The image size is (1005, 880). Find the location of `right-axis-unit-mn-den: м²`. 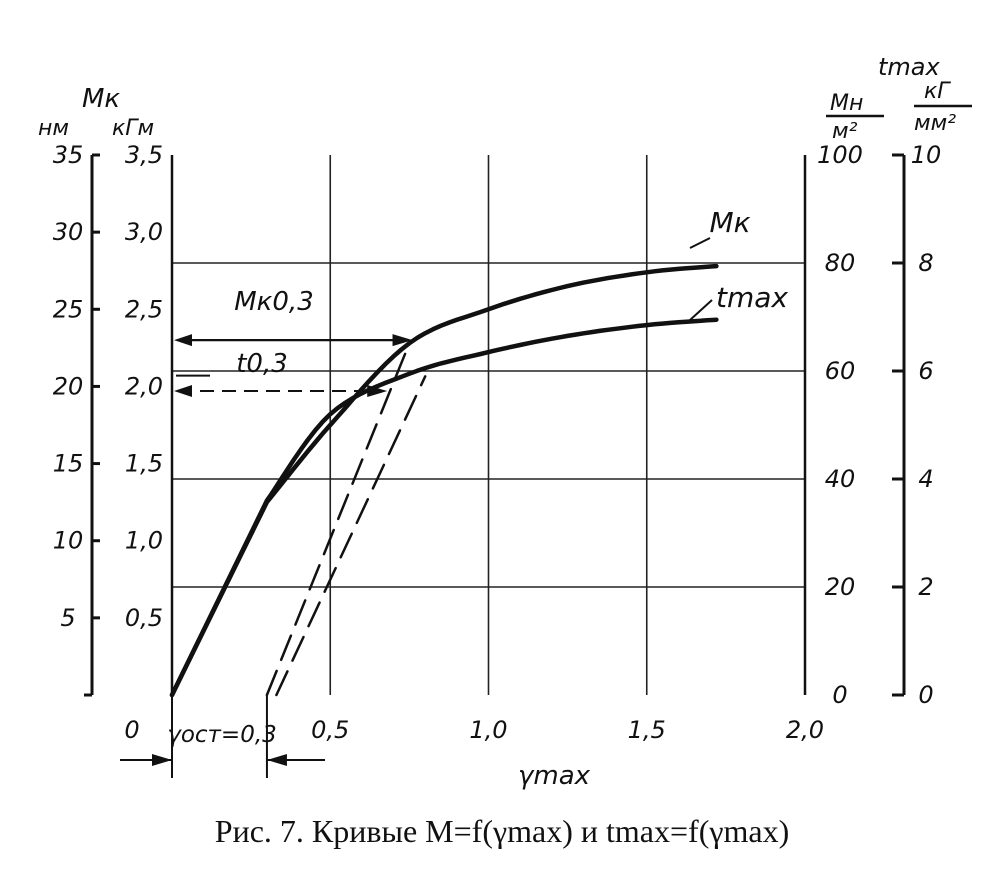

right-axis-unit-mn-den: м² is located at coordinates (845, 131).